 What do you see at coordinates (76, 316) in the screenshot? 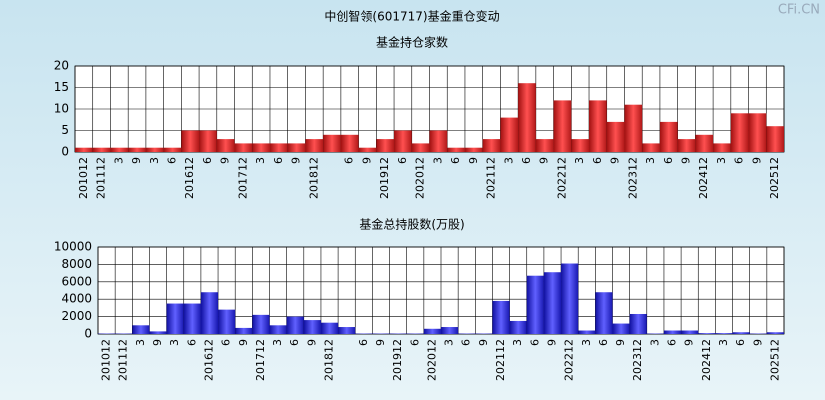
I see `y-tick-label: 2000` at bounding box center [76, 316].